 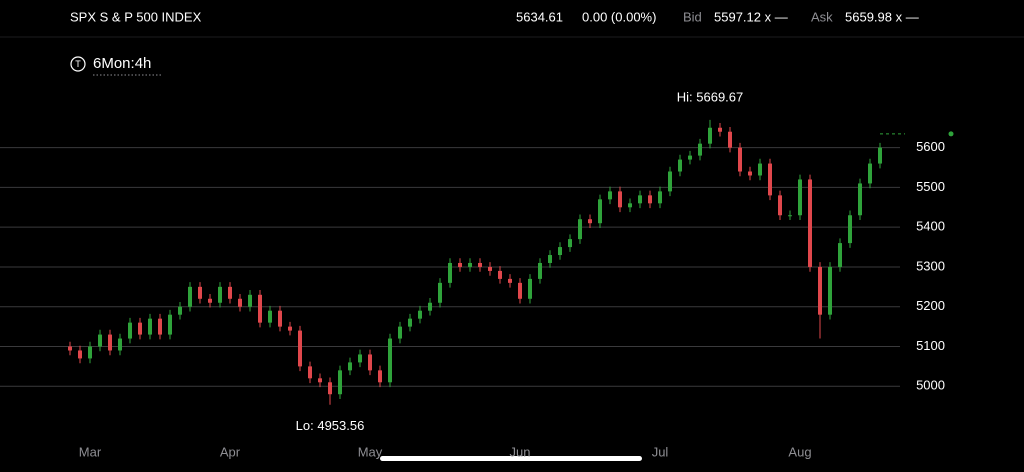 I want to click on high-annotation: Hi: 5669.67, so click(x=710, y=96).